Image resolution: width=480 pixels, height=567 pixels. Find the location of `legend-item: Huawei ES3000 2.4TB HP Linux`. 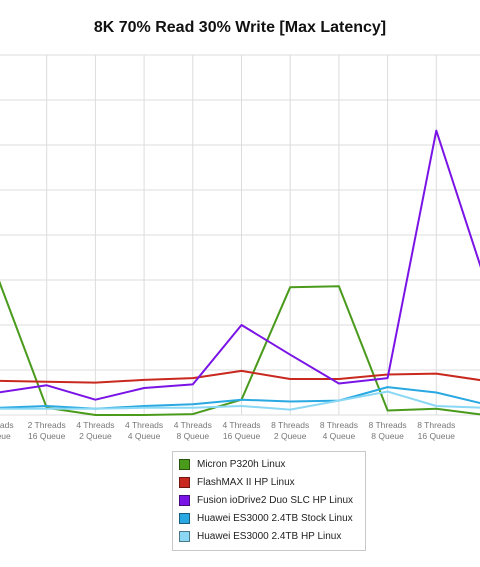

legend-item: Huawei ES3000 2.4TB HP Linux is located at coordinates (269, 536).